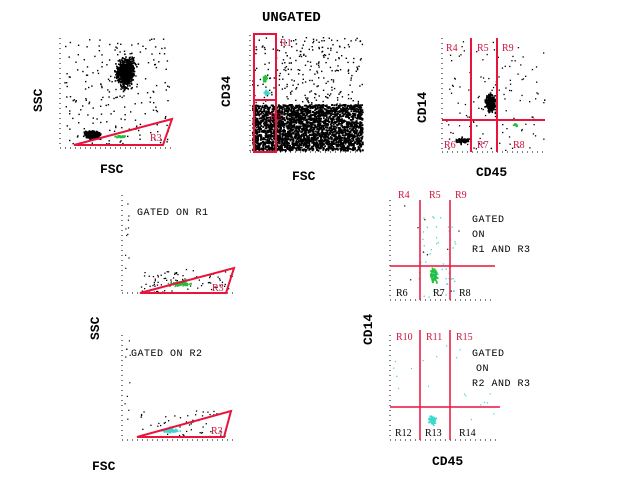  What do you see at coordinates (444, 385) in the screenshot?
I see `plot-cd45-cd14-gated-r2-r3` at bounding box center [444, 385].